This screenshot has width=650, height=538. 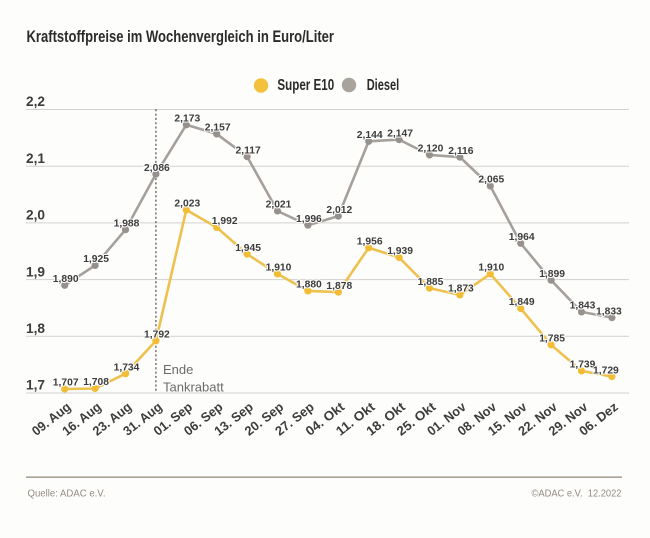 What do you see at coordinates (36, 328) in the screenshot?
I see `svg-text: 1,8` at bounding box center [36, 328].